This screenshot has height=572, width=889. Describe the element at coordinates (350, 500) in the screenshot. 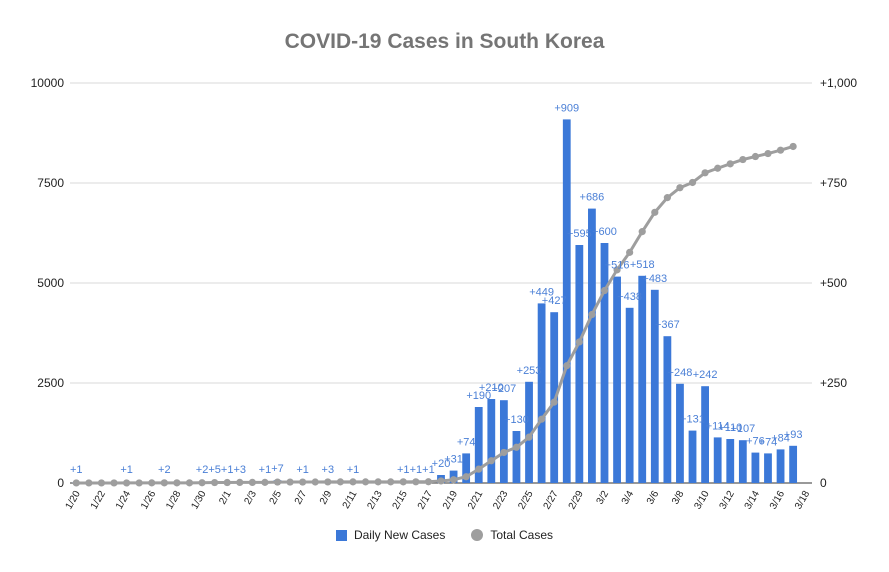

I see `x-tick-label: 2/11` at that location.